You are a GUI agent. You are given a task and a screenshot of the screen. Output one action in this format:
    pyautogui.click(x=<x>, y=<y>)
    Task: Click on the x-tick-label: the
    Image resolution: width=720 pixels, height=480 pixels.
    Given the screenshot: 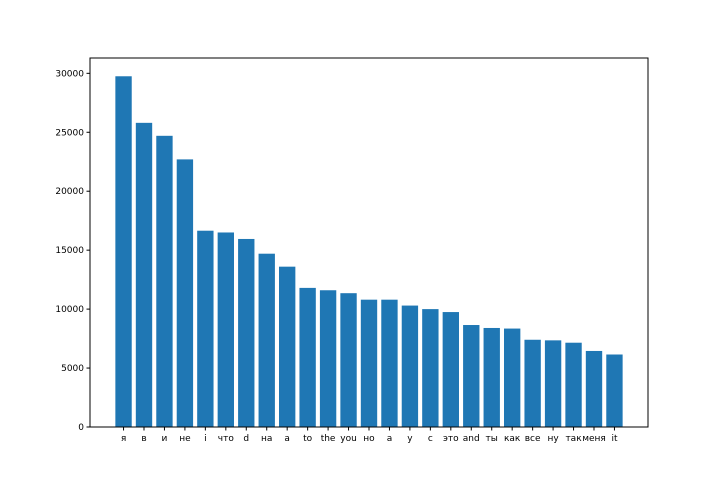 What is the action you would take?
    pyautogui.click(x=328, y=439)
    